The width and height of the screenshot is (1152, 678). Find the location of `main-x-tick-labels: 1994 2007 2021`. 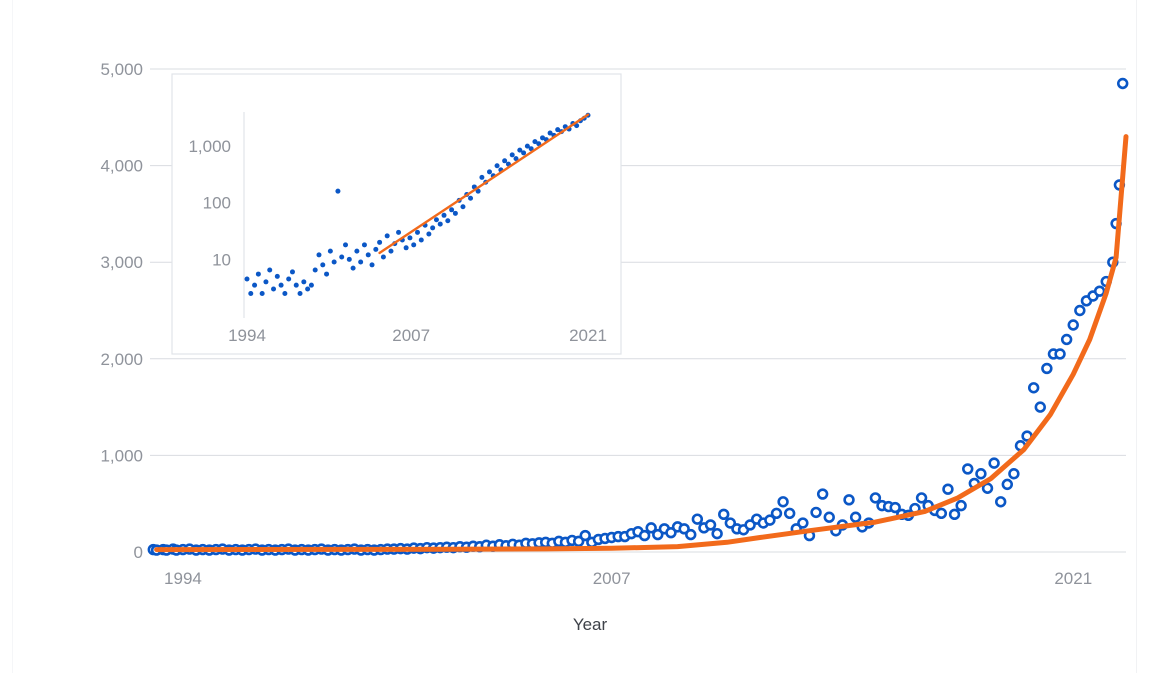

main-x-tick-labels: 1994 2007 2021 is located at coordinates (628, 578).